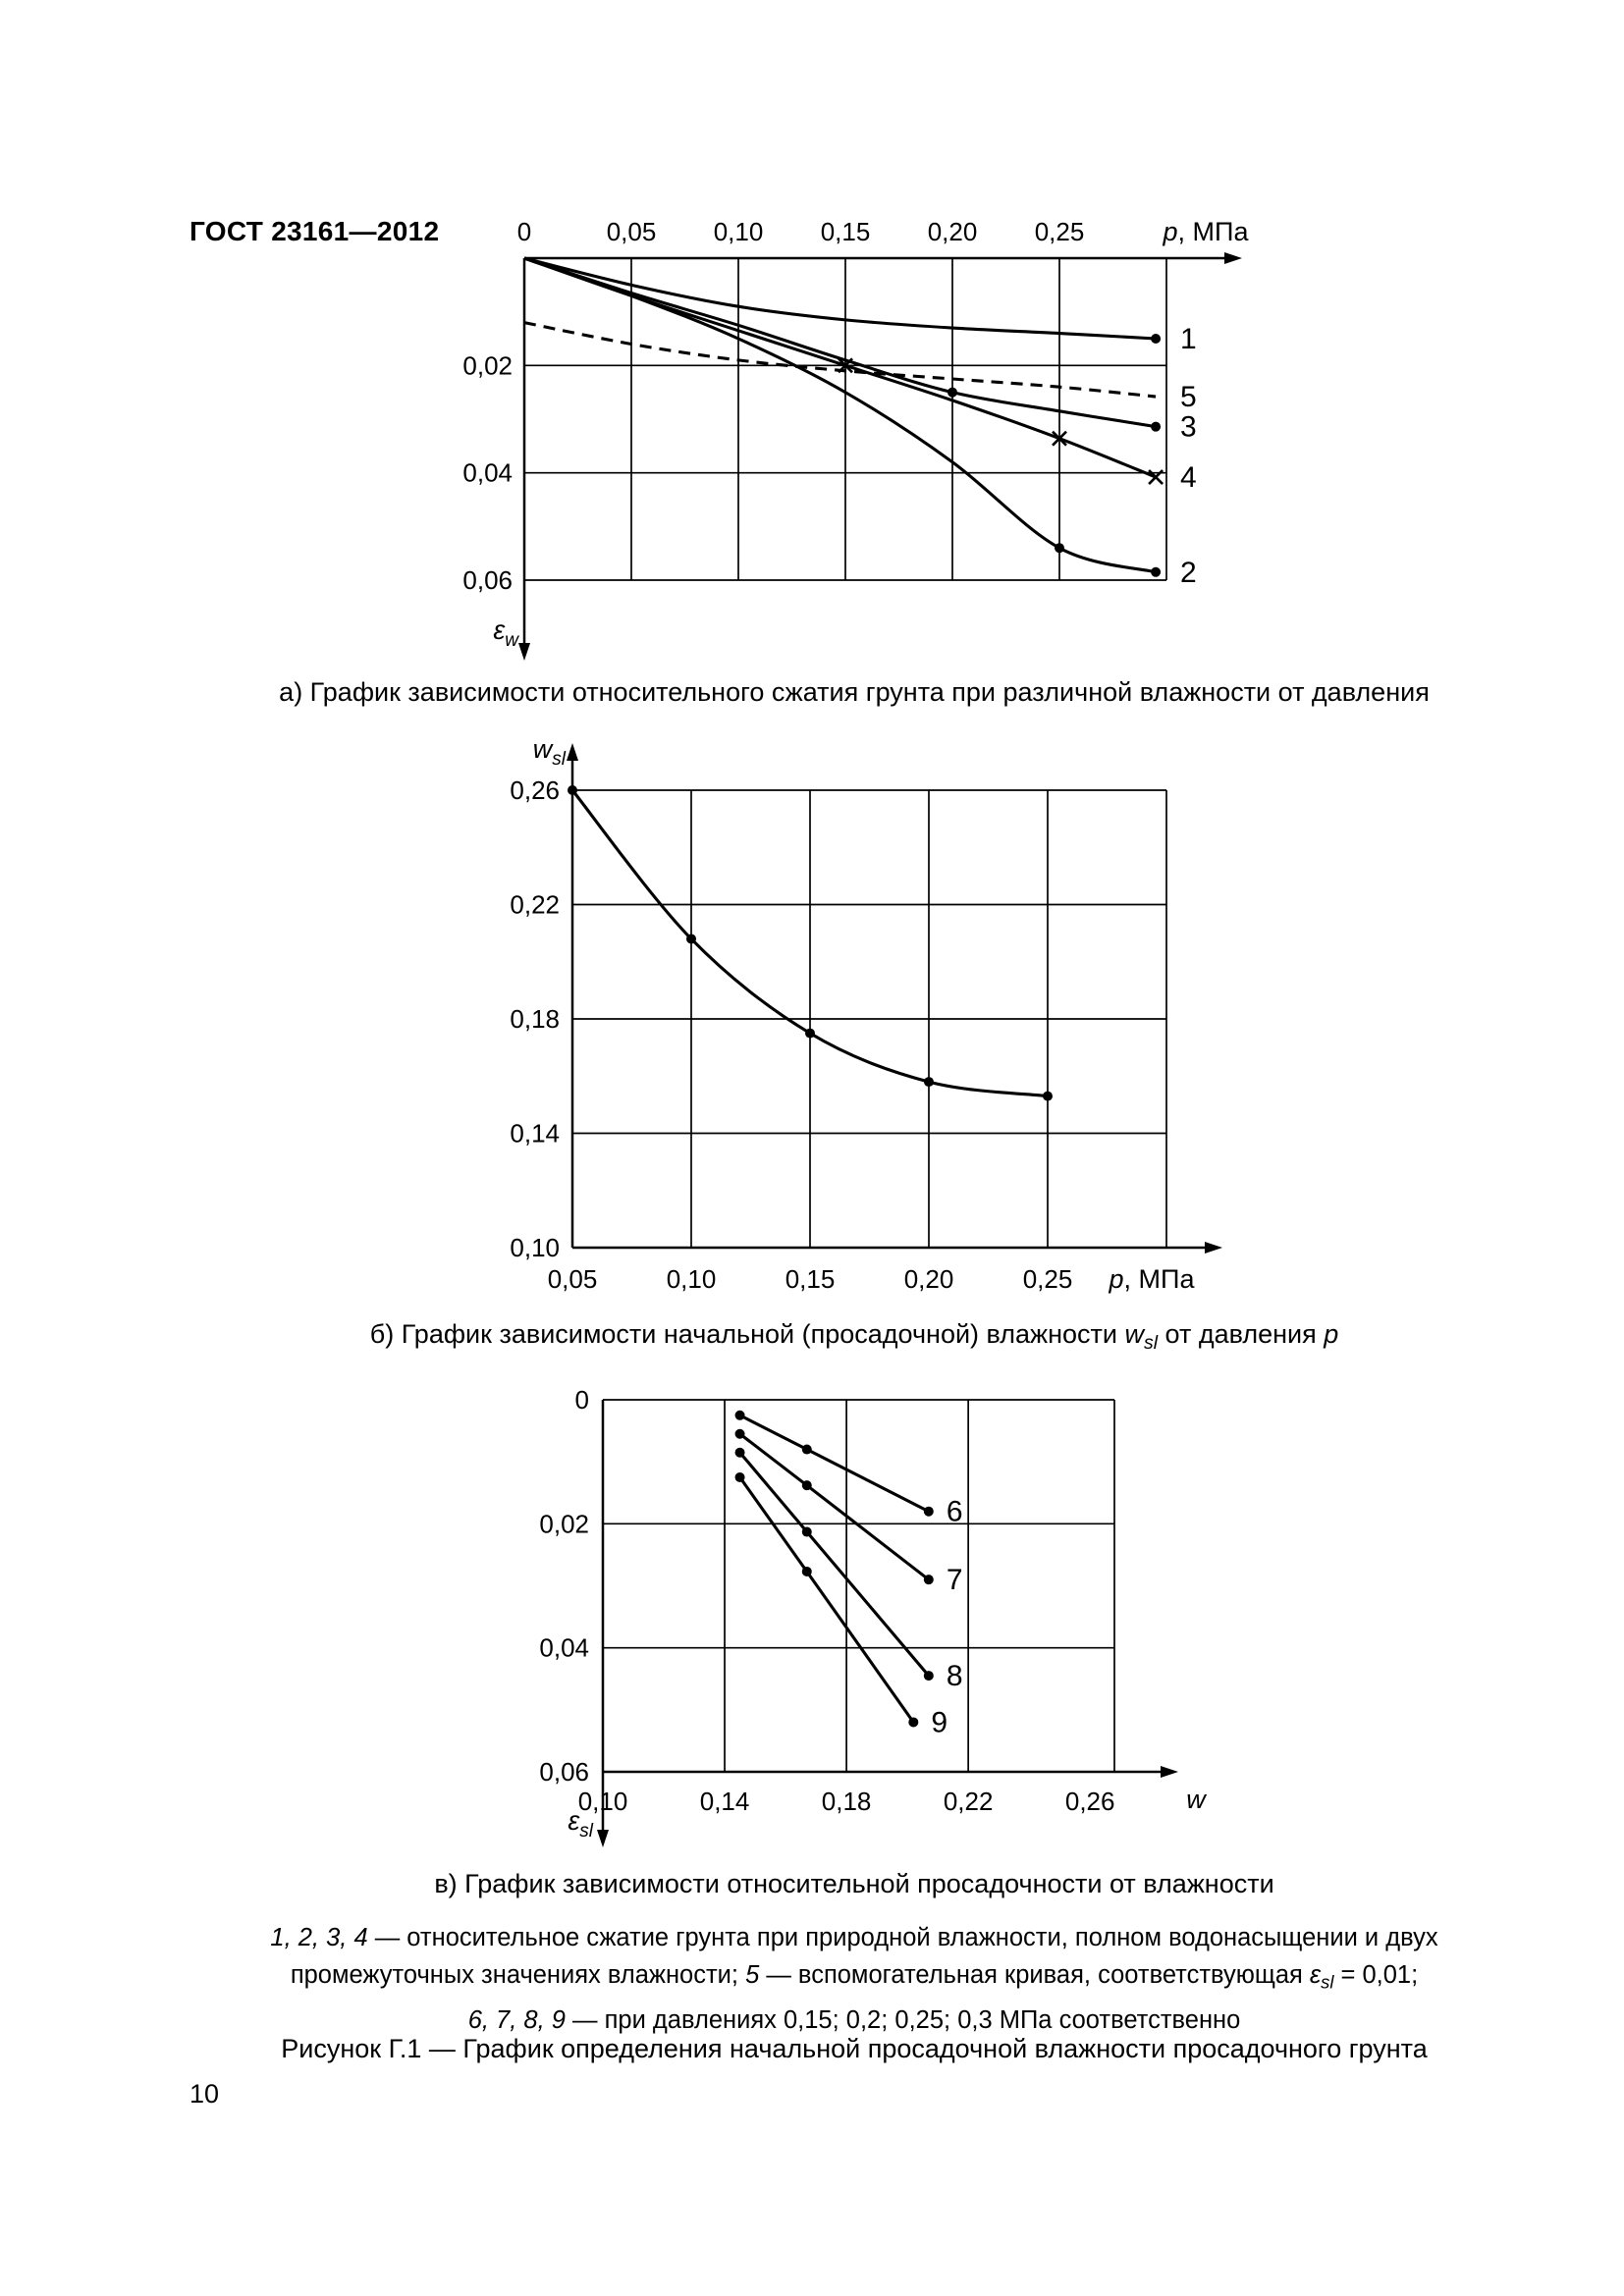 The width and height of the screenshot is (1624, 2296). I want to click on svg-text: 1, so click(1188, 339).